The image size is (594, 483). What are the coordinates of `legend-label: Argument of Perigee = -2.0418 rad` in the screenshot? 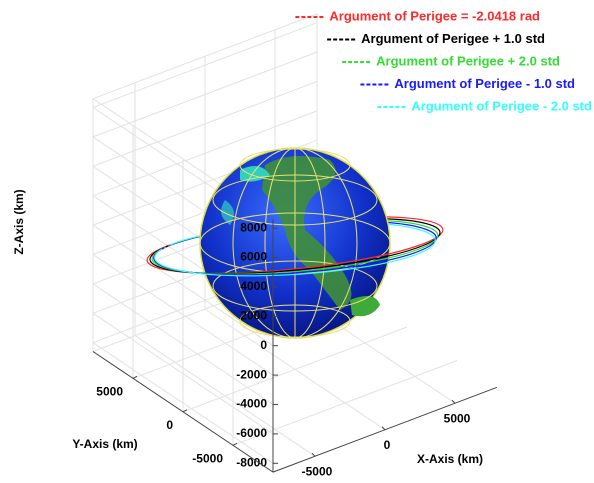 It's located at (434, 15).